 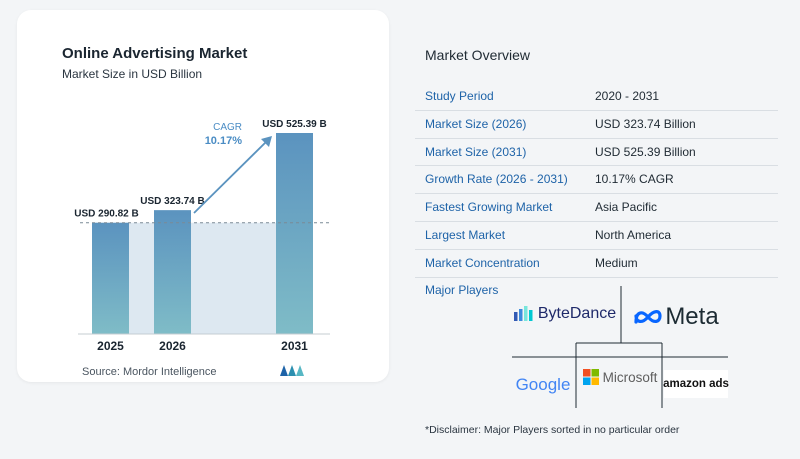 I want to click on overview-title: Market Overview, so click(x=478, y=55).